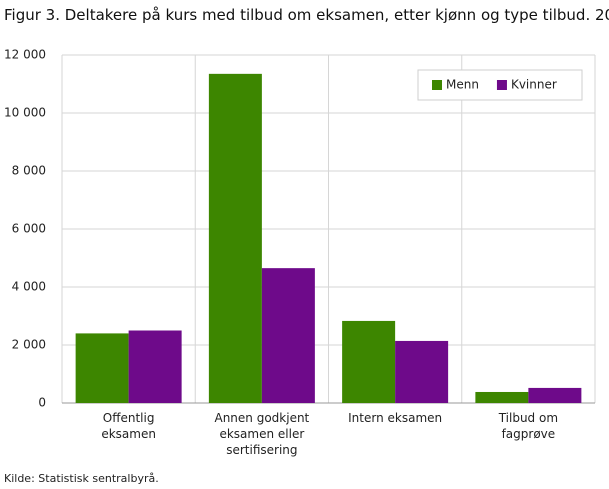  What do you see at coordinates (534, 85) in the screenshot?
I see `legend-label: Kvinner` at bounding box center [534, 85].